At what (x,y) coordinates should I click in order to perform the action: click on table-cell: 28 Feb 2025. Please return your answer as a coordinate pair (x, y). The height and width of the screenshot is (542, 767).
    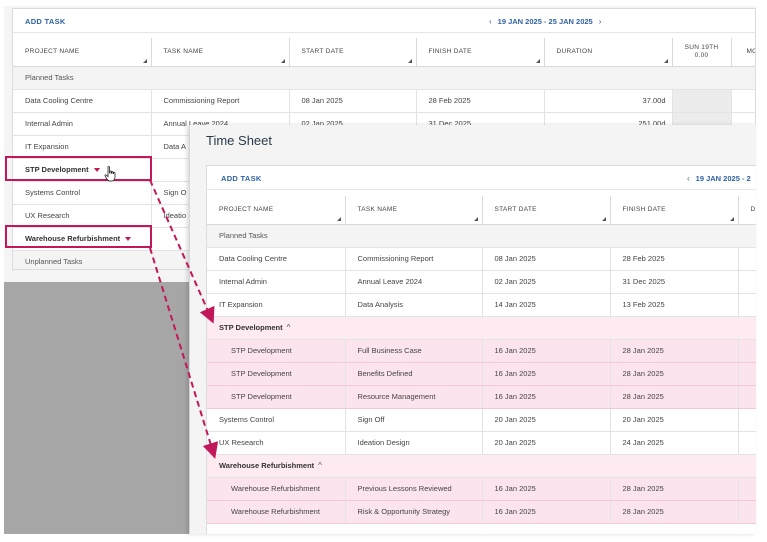
    Looking at the image, I should click on (480, 101).